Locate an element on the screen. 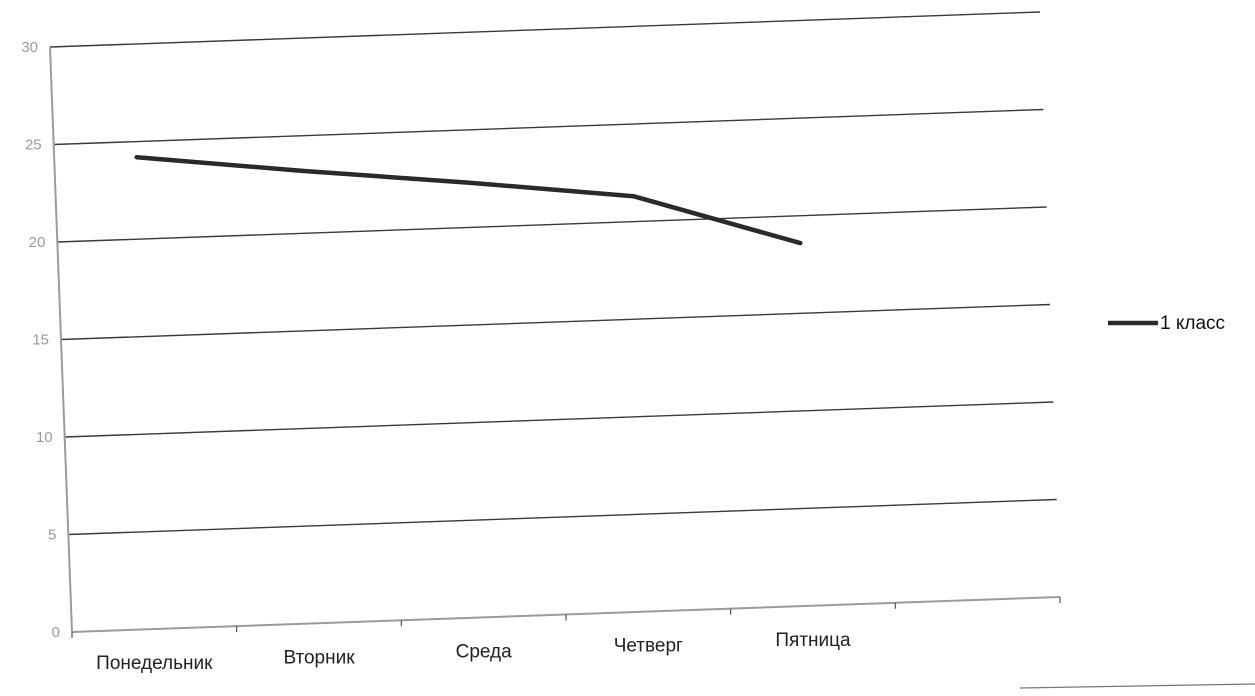 The height and width of the screenshot is (696, 1255). page-edge-line is located at coordinates (1137, 686).